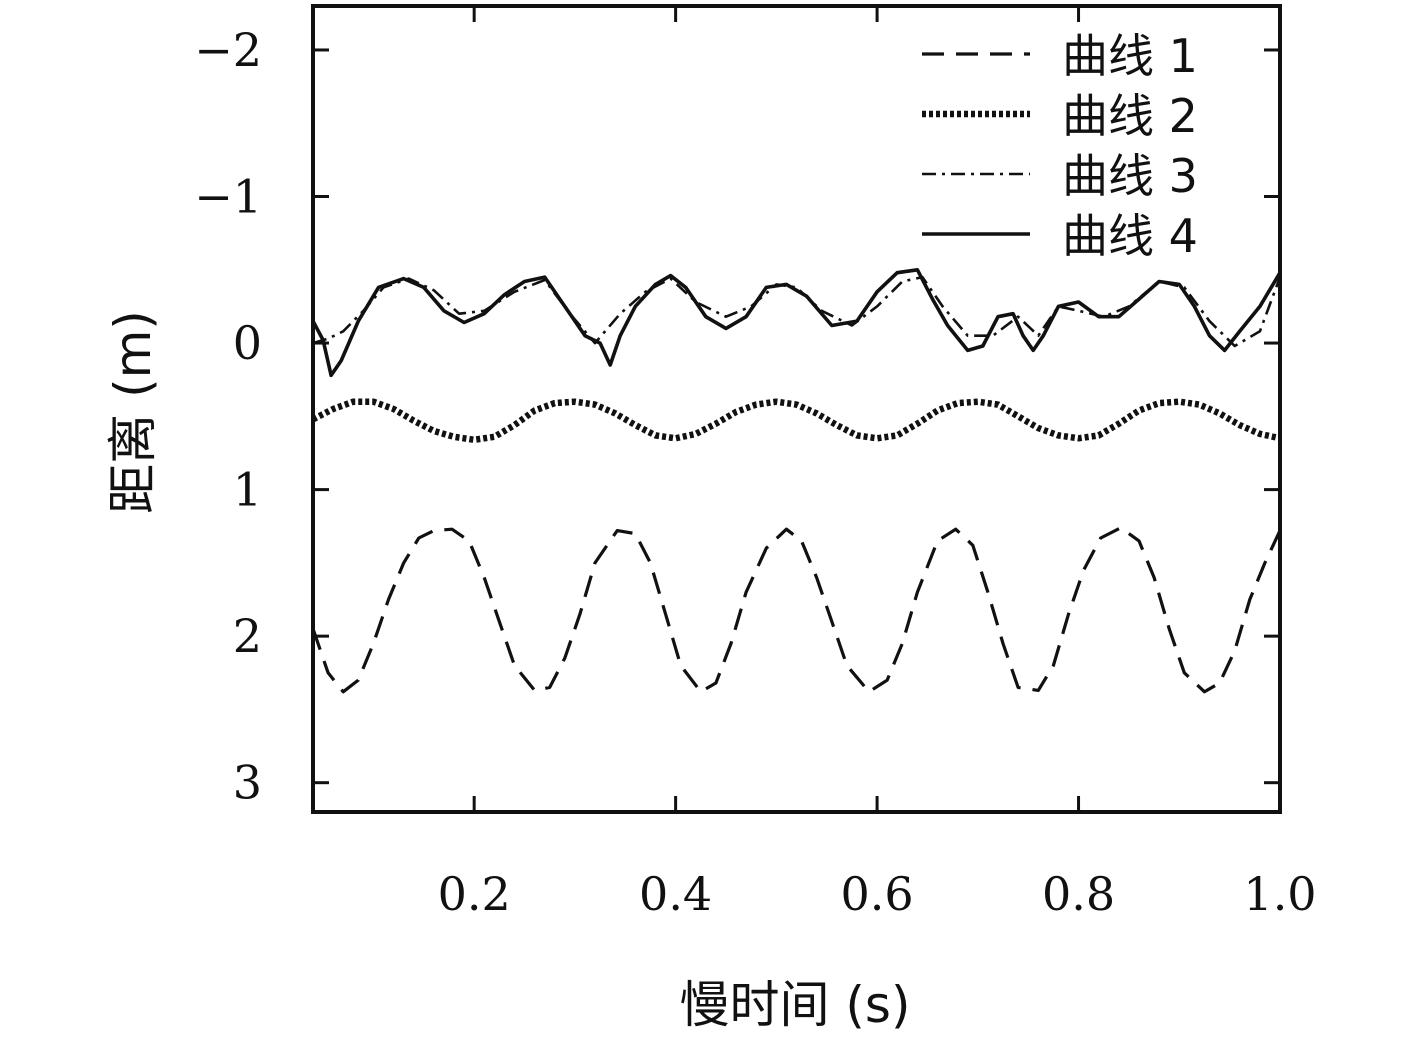 The height and width of the screenshot is (1044, 1417). I want to click on legend-label-1: 曲线 1, so click(1130, 56).